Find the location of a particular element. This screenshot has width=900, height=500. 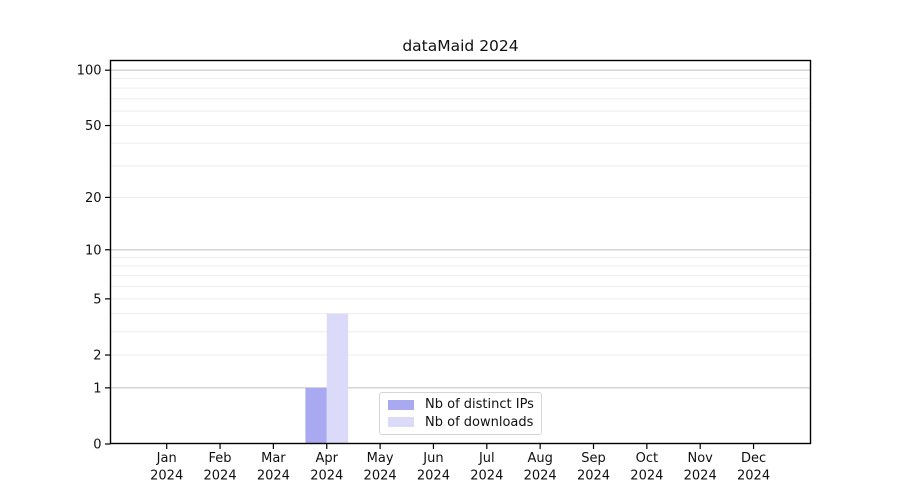

bar-nb-of-downloads-apr is located at coordinates (337, 378).